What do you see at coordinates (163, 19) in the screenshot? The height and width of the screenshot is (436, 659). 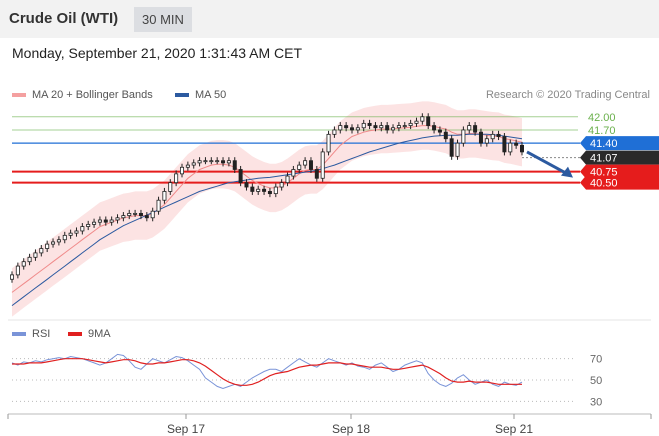 I see `timeframe-badge: 30 MIN` at bounding box center [163, 19].